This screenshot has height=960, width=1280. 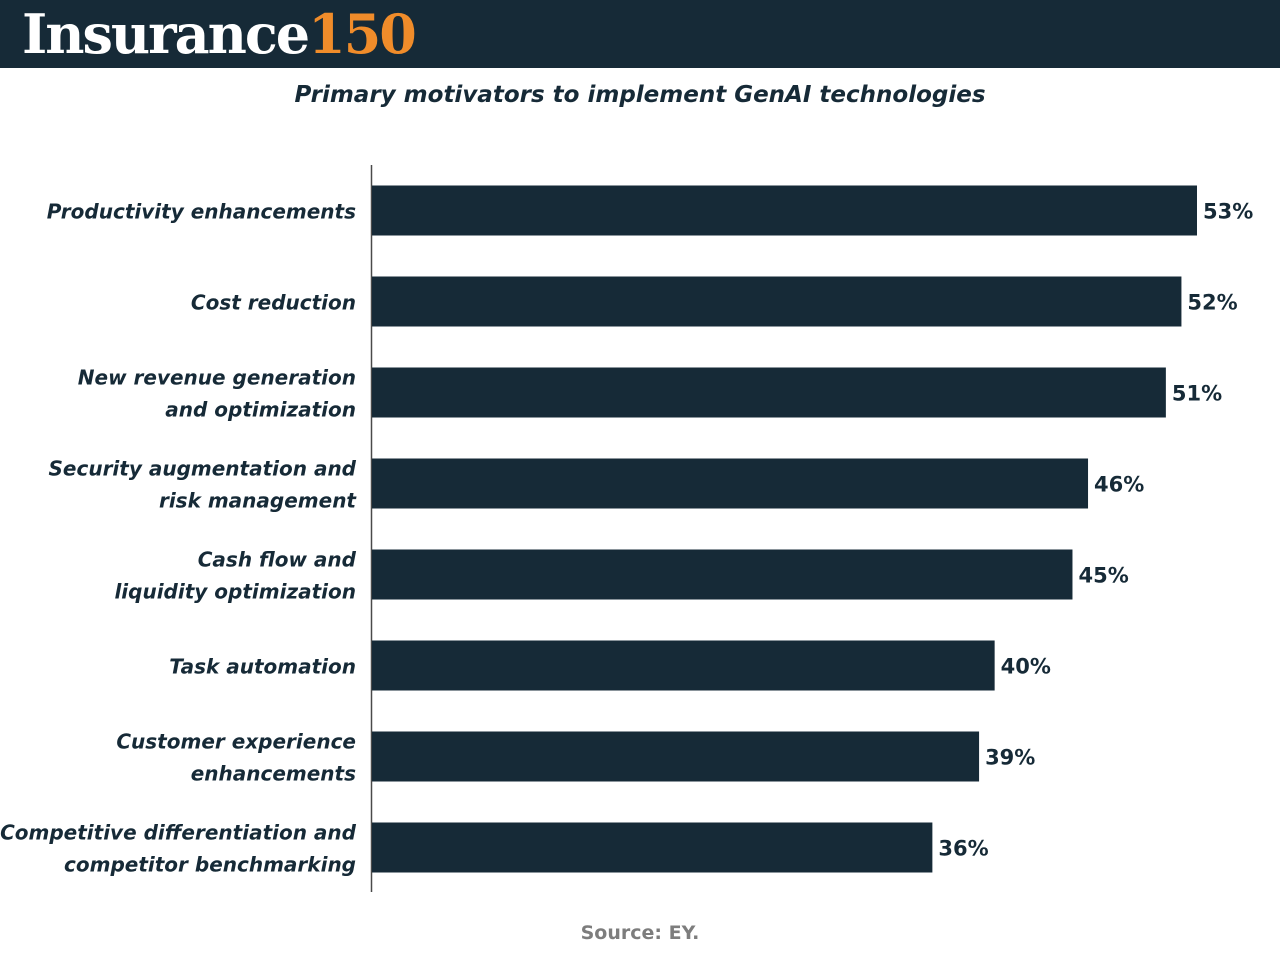 What do you see at coordinates (217, 378) in the screenshot?
I see `category-label: New revenue generation` at bounding box center [217, 378].